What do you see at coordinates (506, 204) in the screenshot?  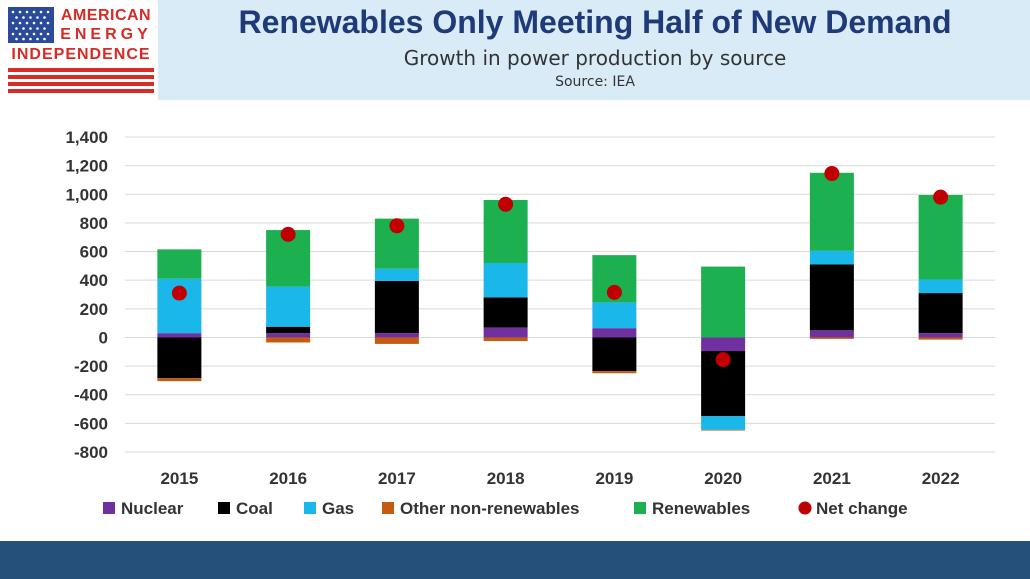 I see `net-change-point-2018` at bounding box center [506, 204].